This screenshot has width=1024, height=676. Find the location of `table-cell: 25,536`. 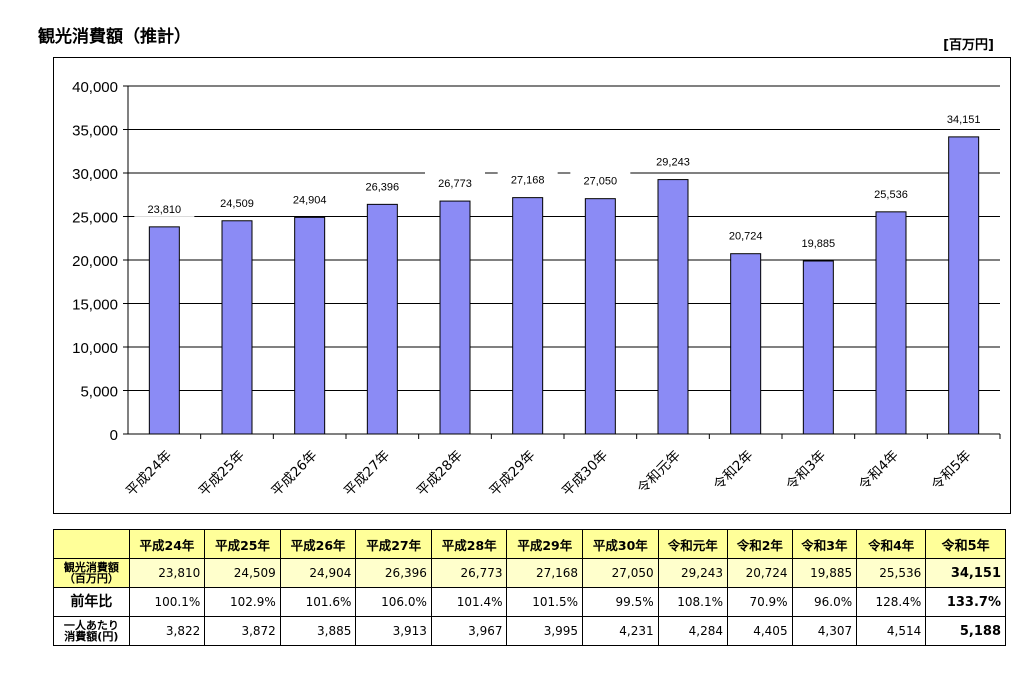

table-cell: 25,536 is located at coordinates (891, 573).